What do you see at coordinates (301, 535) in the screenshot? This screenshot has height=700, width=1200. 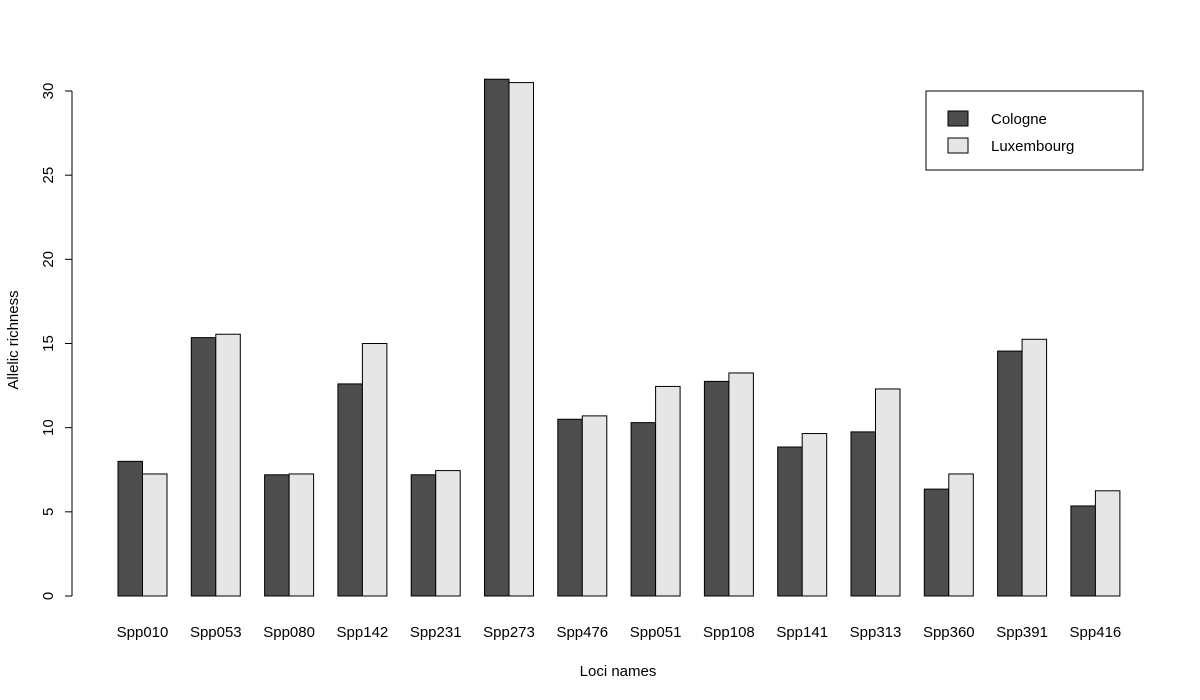 I see `bar-luxembourg-spp080` at bounding box center [301, 535].